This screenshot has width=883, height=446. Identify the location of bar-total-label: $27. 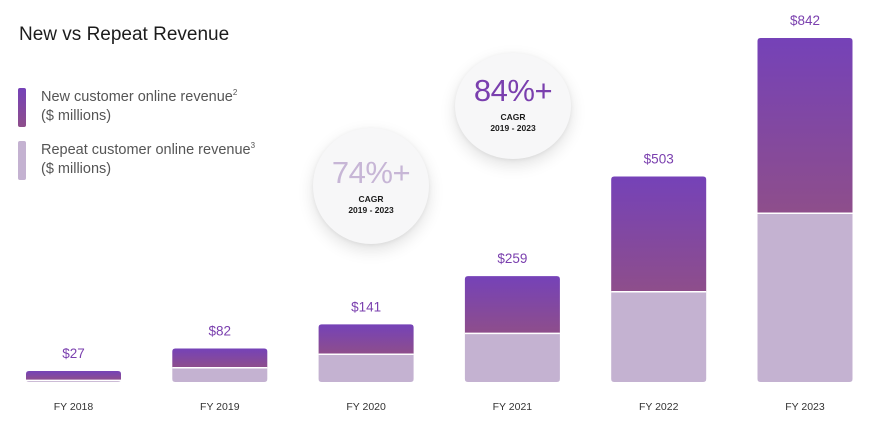
(73, 353).